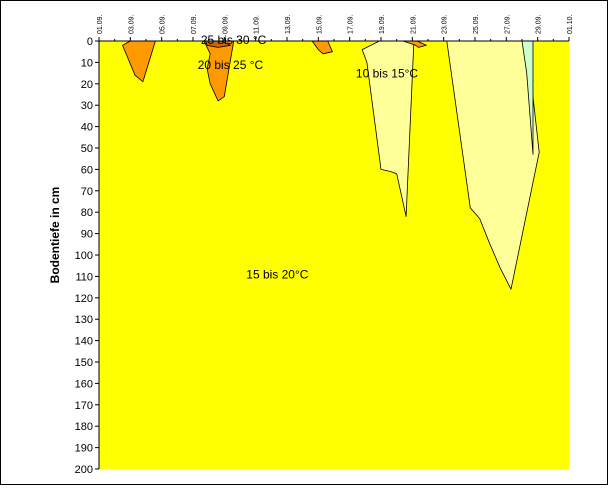 This screenshot has height=489, width=608. I want to click on y-tick-label: 180, so click(84, 427).